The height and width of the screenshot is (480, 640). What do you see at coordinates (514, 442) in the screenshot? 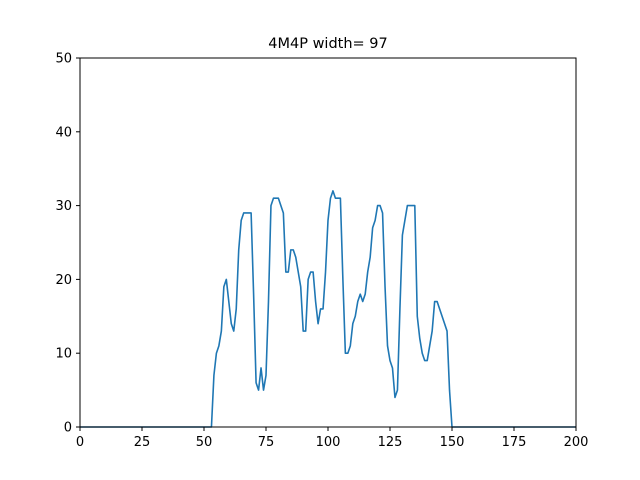
I see `x-tick-label: 175` at bounding box center [514, 442].